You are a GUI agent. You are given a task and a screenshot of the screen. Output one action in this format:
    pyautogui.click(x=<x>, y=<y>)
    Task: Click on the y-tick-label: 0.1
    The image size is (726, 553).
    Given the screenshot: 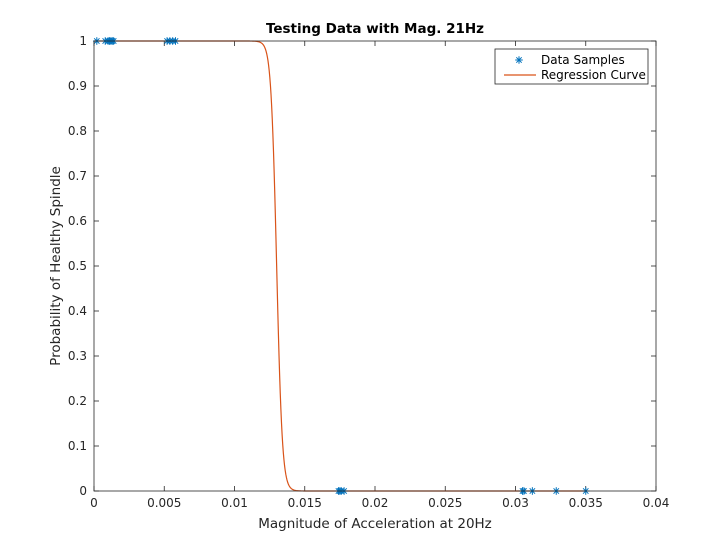 What is the action you would take?
    pyautogui.click(x=77, y=446)
    